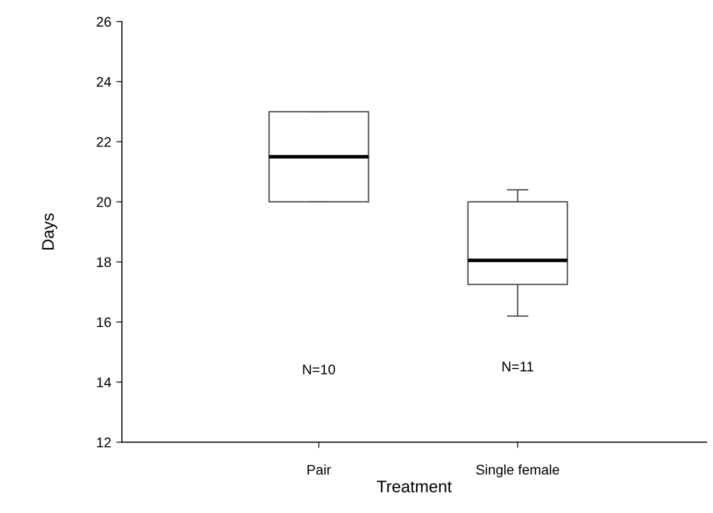  I want to click on y-axis-title: Days, so click(50, 231).